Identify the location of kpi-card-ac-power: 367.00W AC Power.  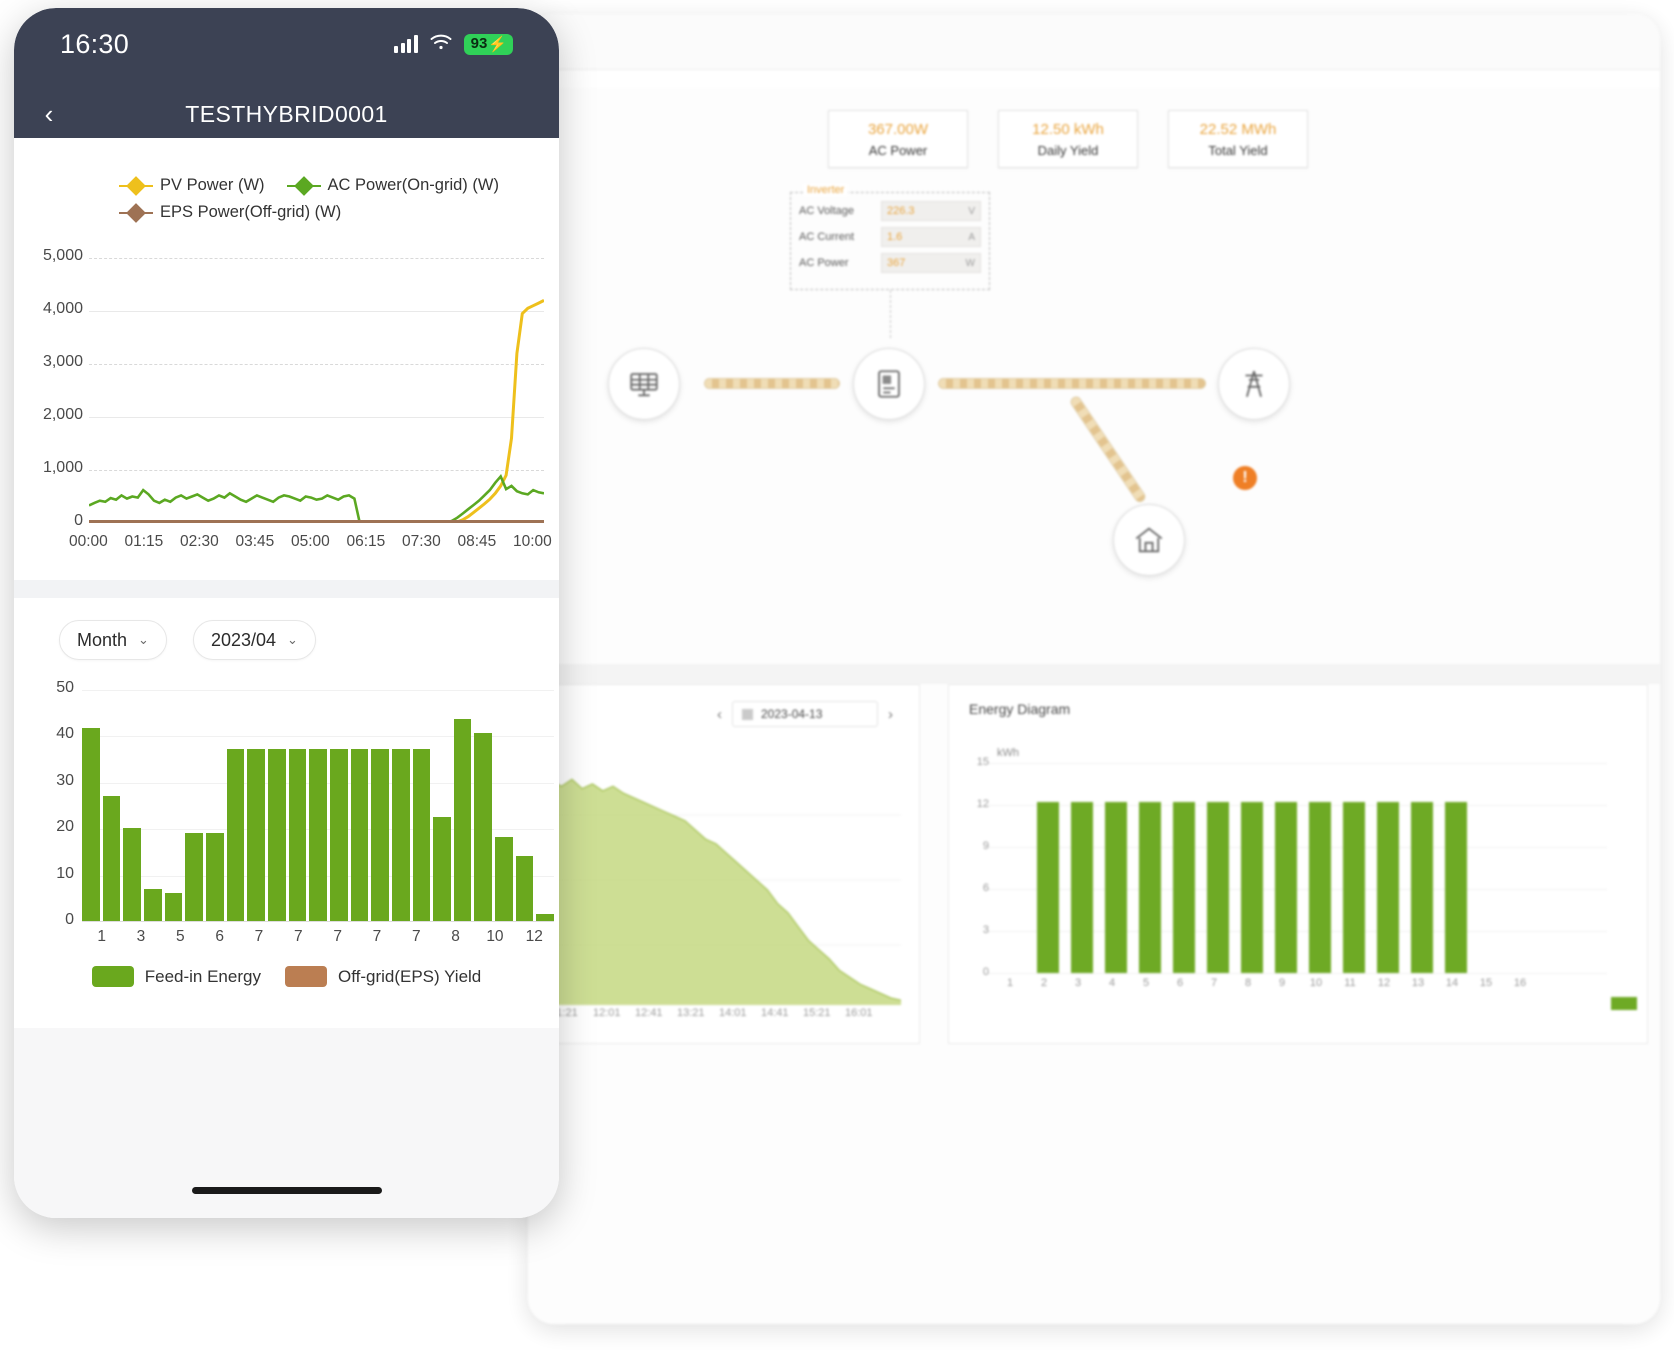
(898, 139).